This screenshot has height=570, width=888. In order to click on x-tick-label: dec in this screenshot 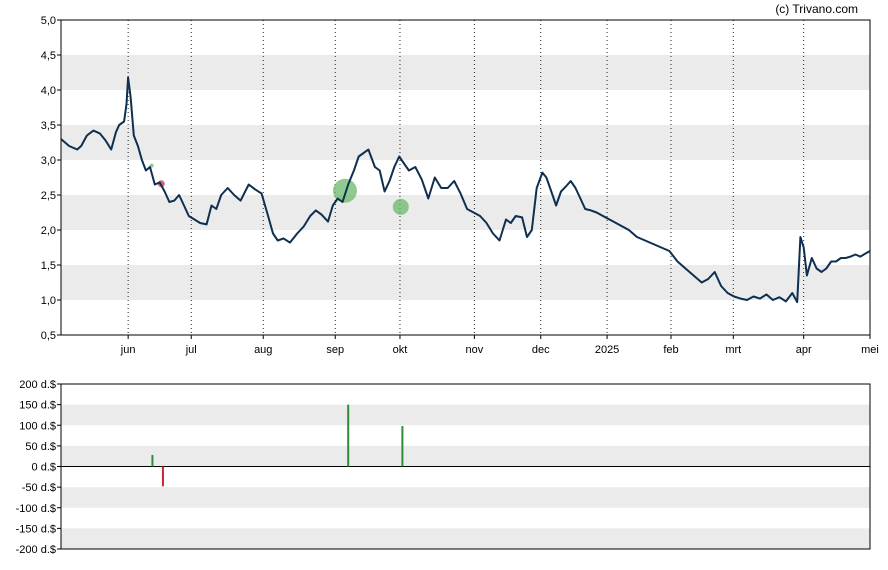, I will do `click(541, 350)`.